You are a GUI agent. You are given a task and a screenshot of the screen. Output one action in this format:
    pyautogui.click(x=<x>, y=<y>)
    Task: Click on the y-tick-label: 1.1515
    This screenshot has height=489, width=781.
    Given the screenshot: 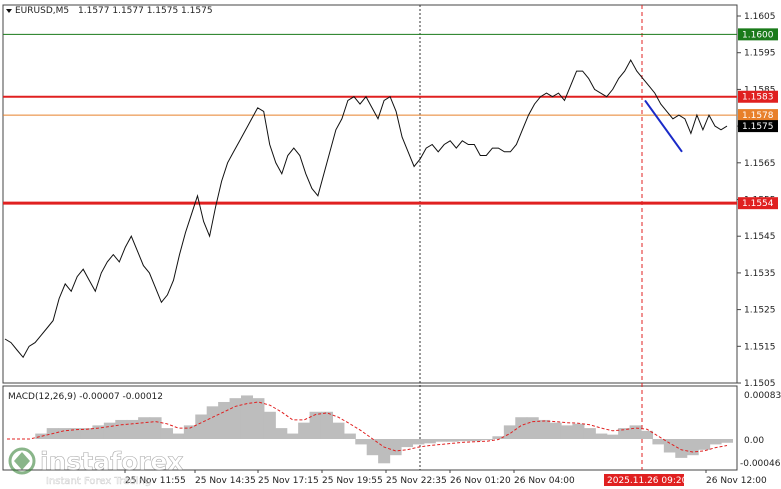 What is the action you would take?
    pyautogui.click(x=760, y=347)
    